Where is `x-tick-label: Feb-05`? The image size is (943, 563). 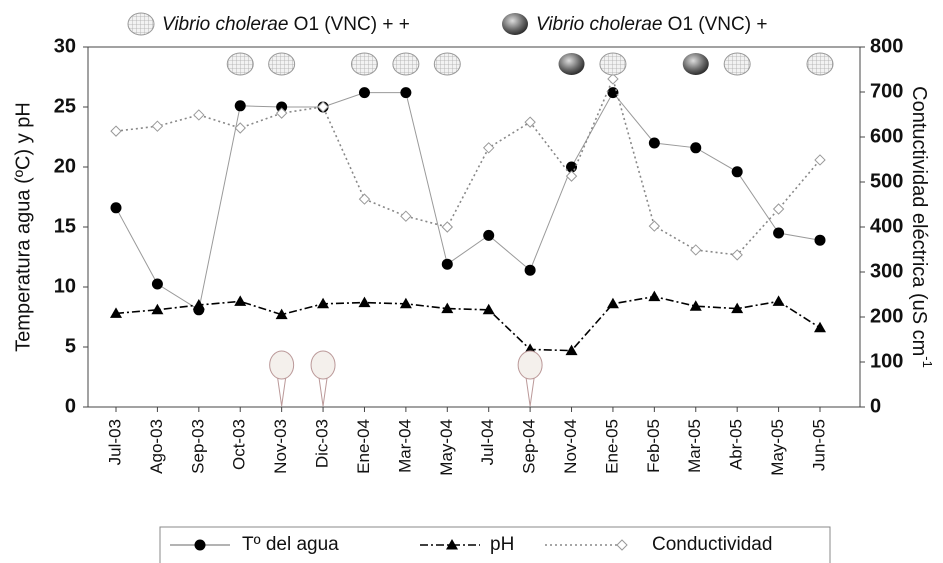 x-tick-label: Feb-05 is located at coordinates (653, 446).